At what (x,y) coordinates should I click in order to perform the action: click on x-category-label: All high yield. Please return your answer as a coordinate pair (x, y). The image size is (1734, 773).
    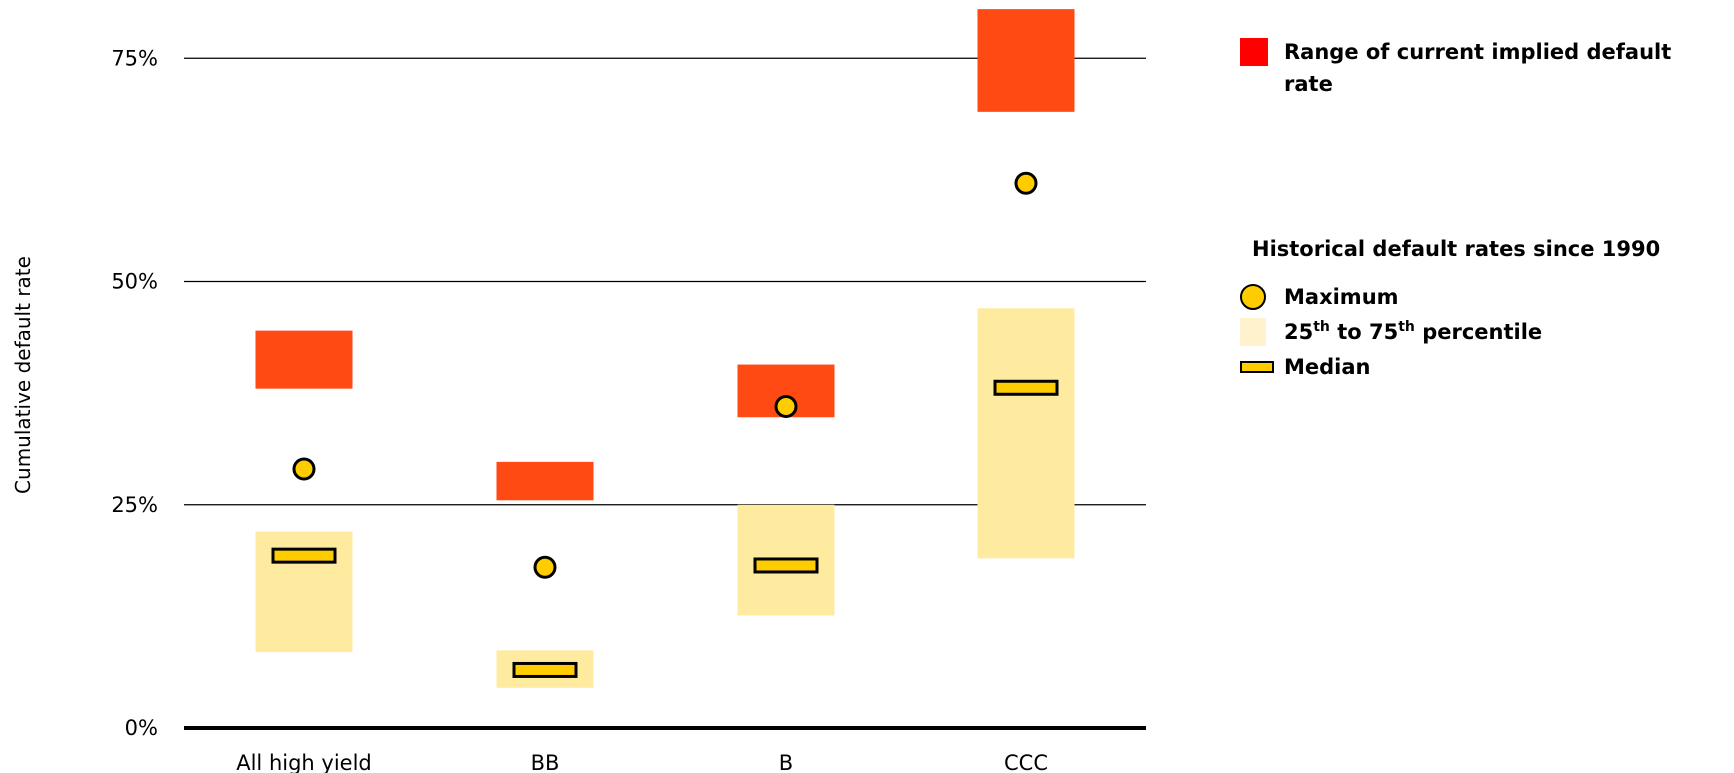
    Looking at the image, I should click on (304, 762).